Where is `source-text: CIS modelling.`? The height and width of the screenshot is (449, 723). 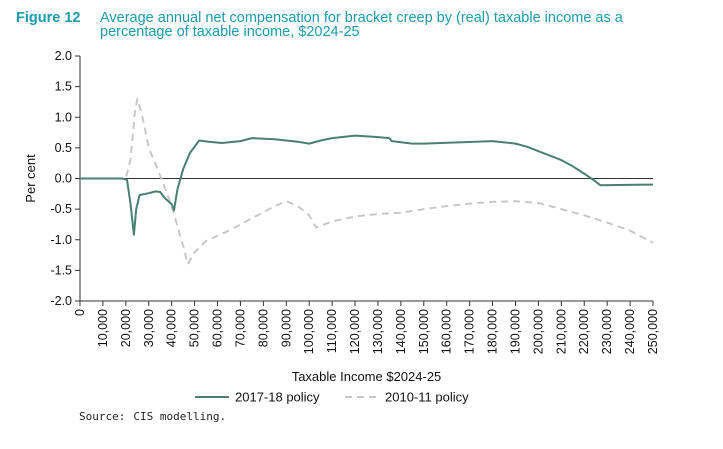 source-text: CIS modelling. is located at coordinates (180, 416).